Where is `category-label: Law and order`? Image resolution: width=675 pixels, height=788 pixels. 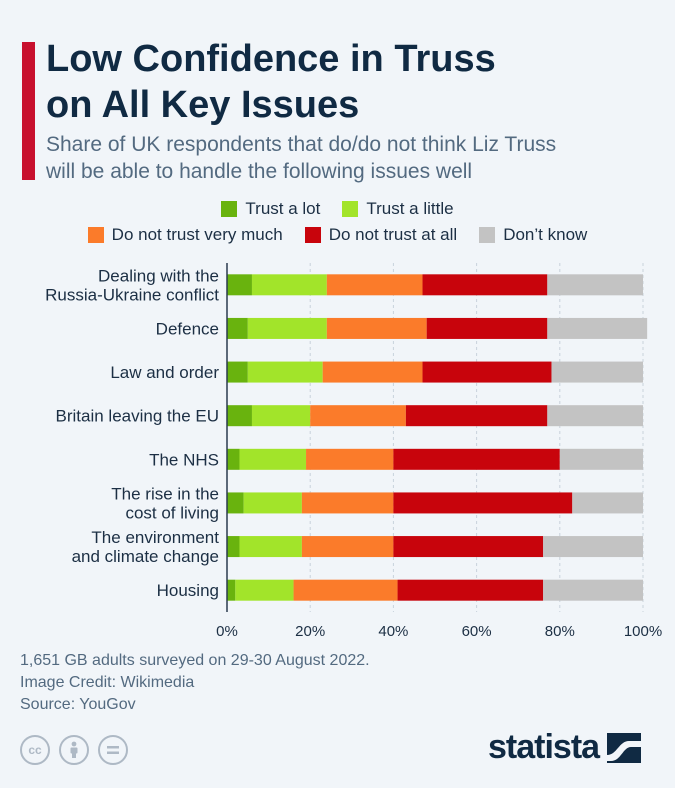
category-label: Law and order is located at coordinates (164, 372).